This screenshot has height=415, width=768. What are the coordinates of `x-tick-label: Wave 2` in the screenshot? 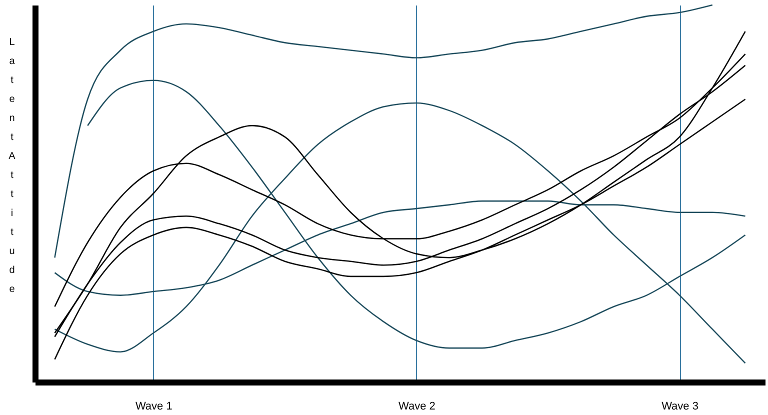 It's located at (417, 406).